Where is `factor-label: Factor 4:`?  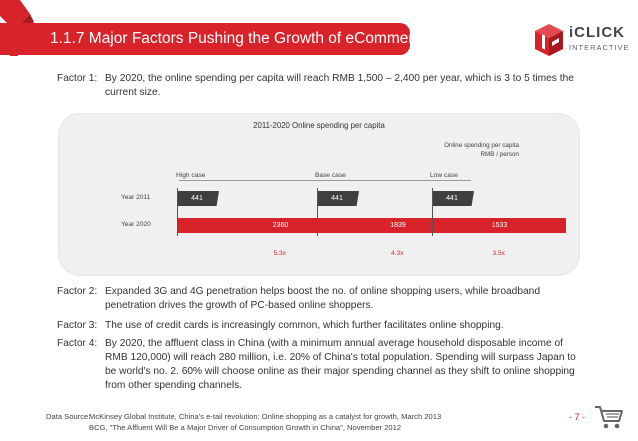 factor-label: Factor 4: is located at coordinates (77, 343).